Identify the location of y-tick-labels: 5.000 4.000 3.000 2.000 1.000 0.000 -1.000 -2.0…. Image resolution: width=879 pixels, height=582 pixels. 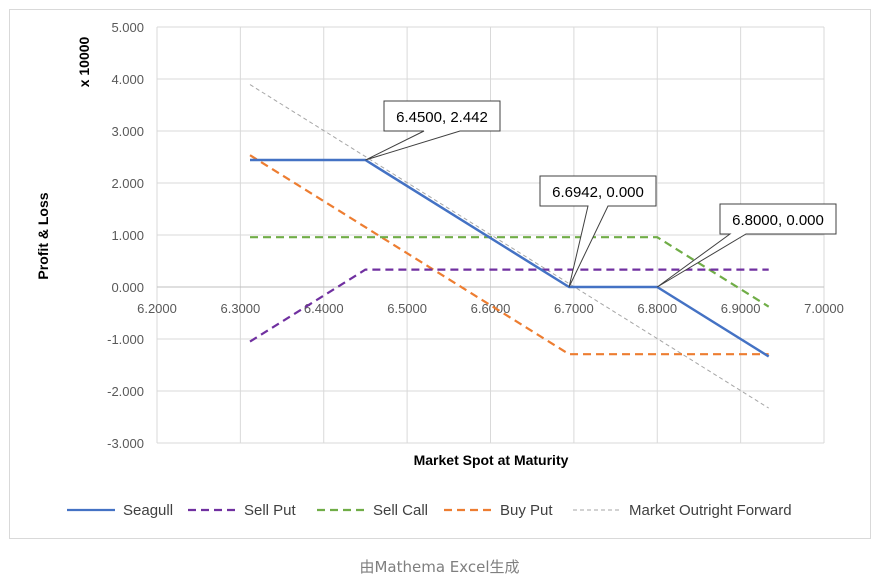
(125, 235).